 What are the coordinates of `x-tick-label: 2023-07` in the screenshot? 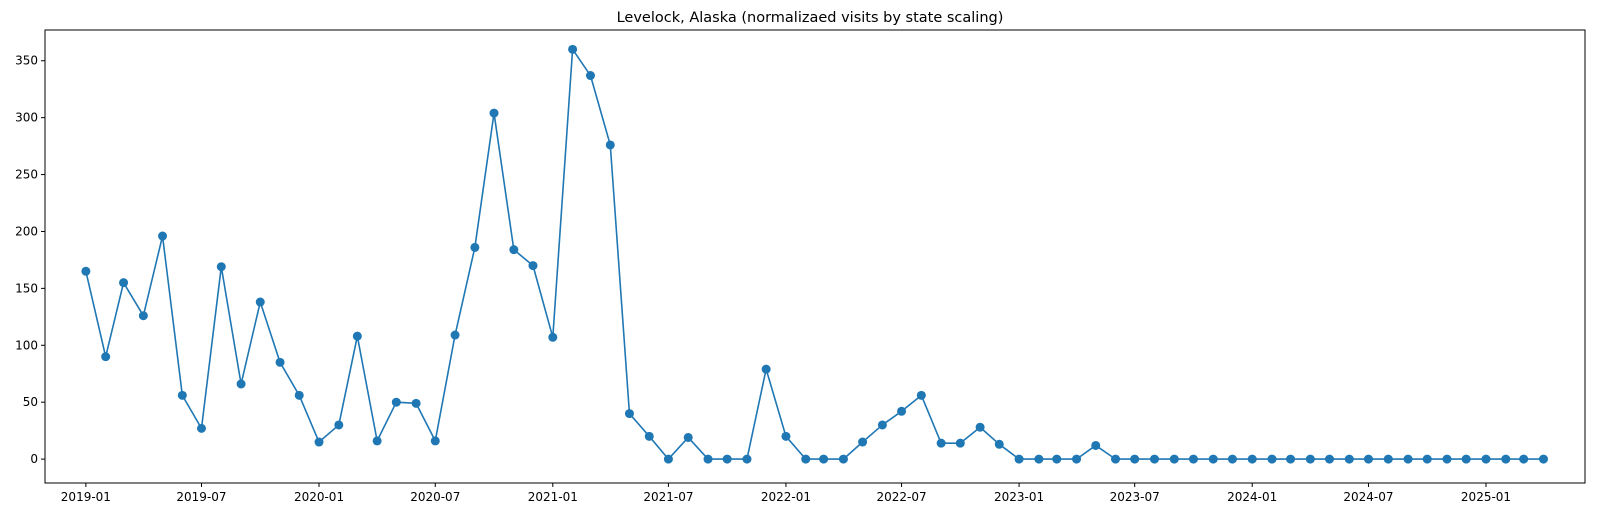 It's located at (1135, 497).